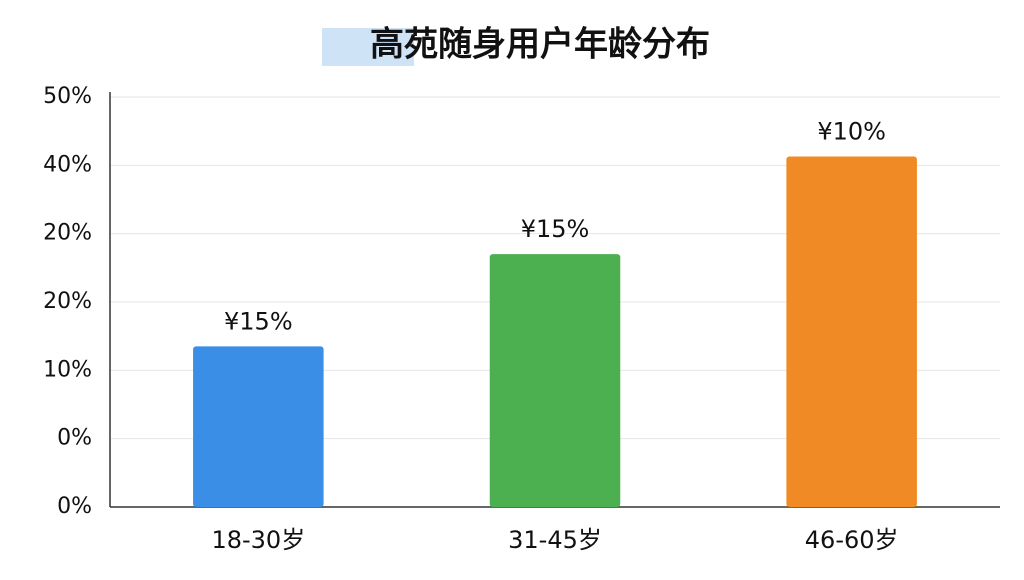  I want to click on y-tick-label: 40%, so click(67, 164).